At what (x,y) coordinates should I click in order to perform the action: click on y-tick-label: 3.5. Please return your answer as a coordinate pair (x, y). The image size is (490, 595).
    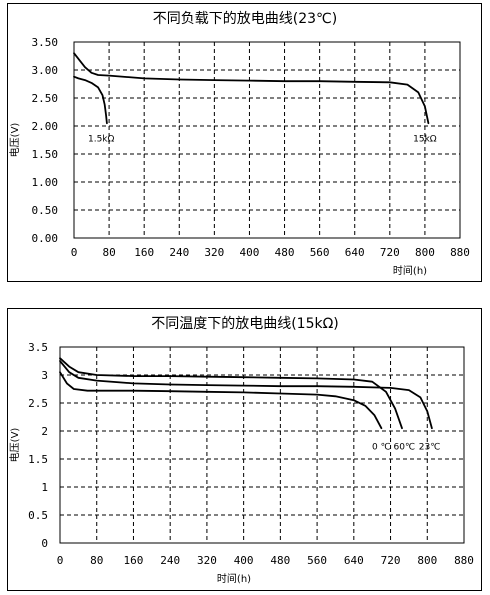
    Looking at the image, I should click on (38, 347).